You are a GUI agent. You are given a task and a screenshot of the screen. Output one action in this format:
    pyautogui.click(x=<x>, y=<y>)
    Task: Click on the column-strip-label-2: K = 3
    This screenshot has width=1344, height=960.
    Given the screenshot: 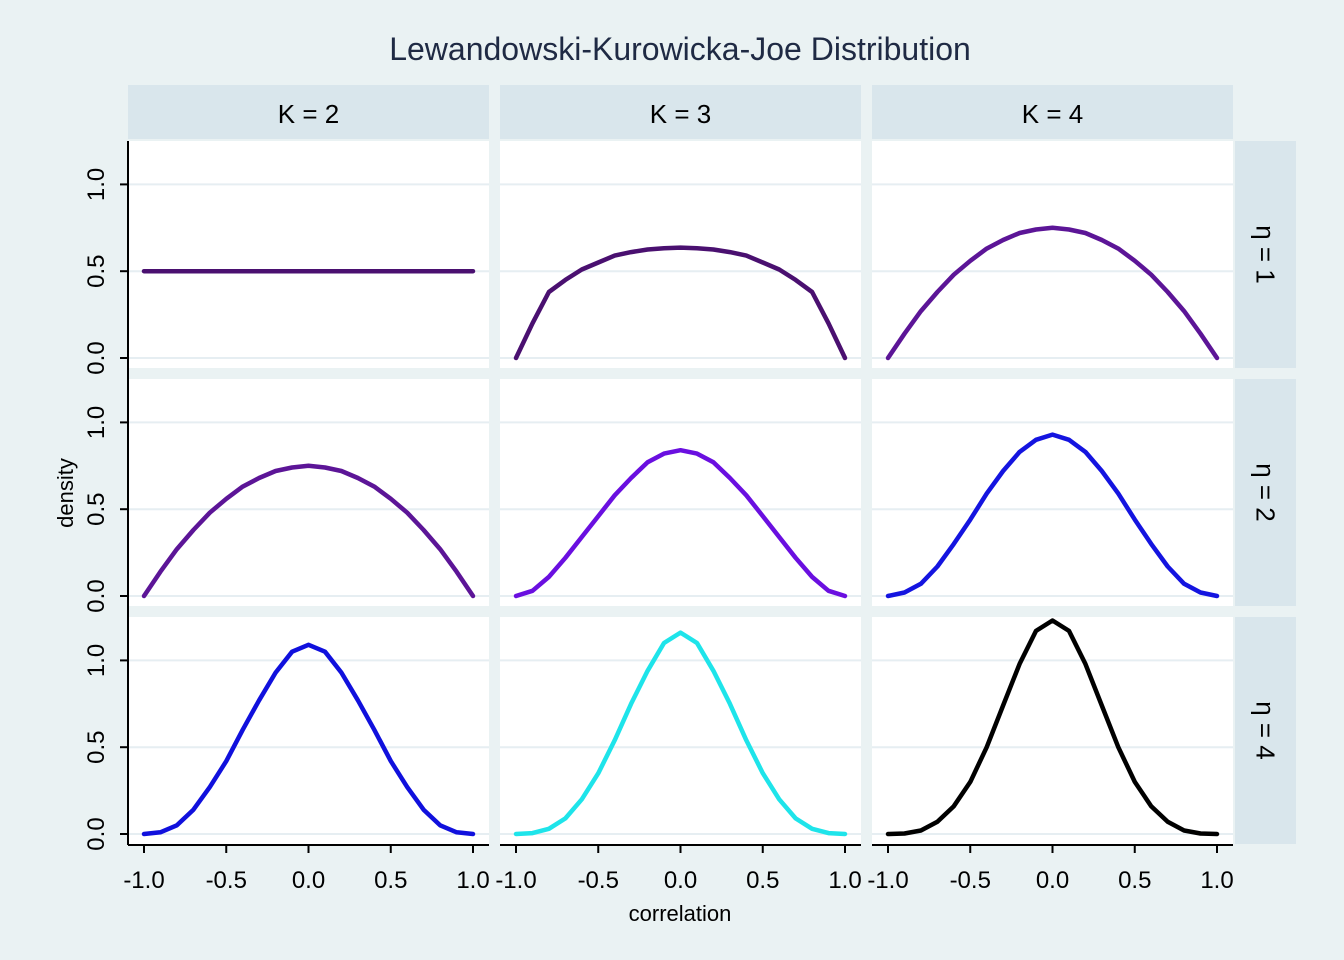 What is the action you would take?
    pyautogui.click(x=680, y=114)
    